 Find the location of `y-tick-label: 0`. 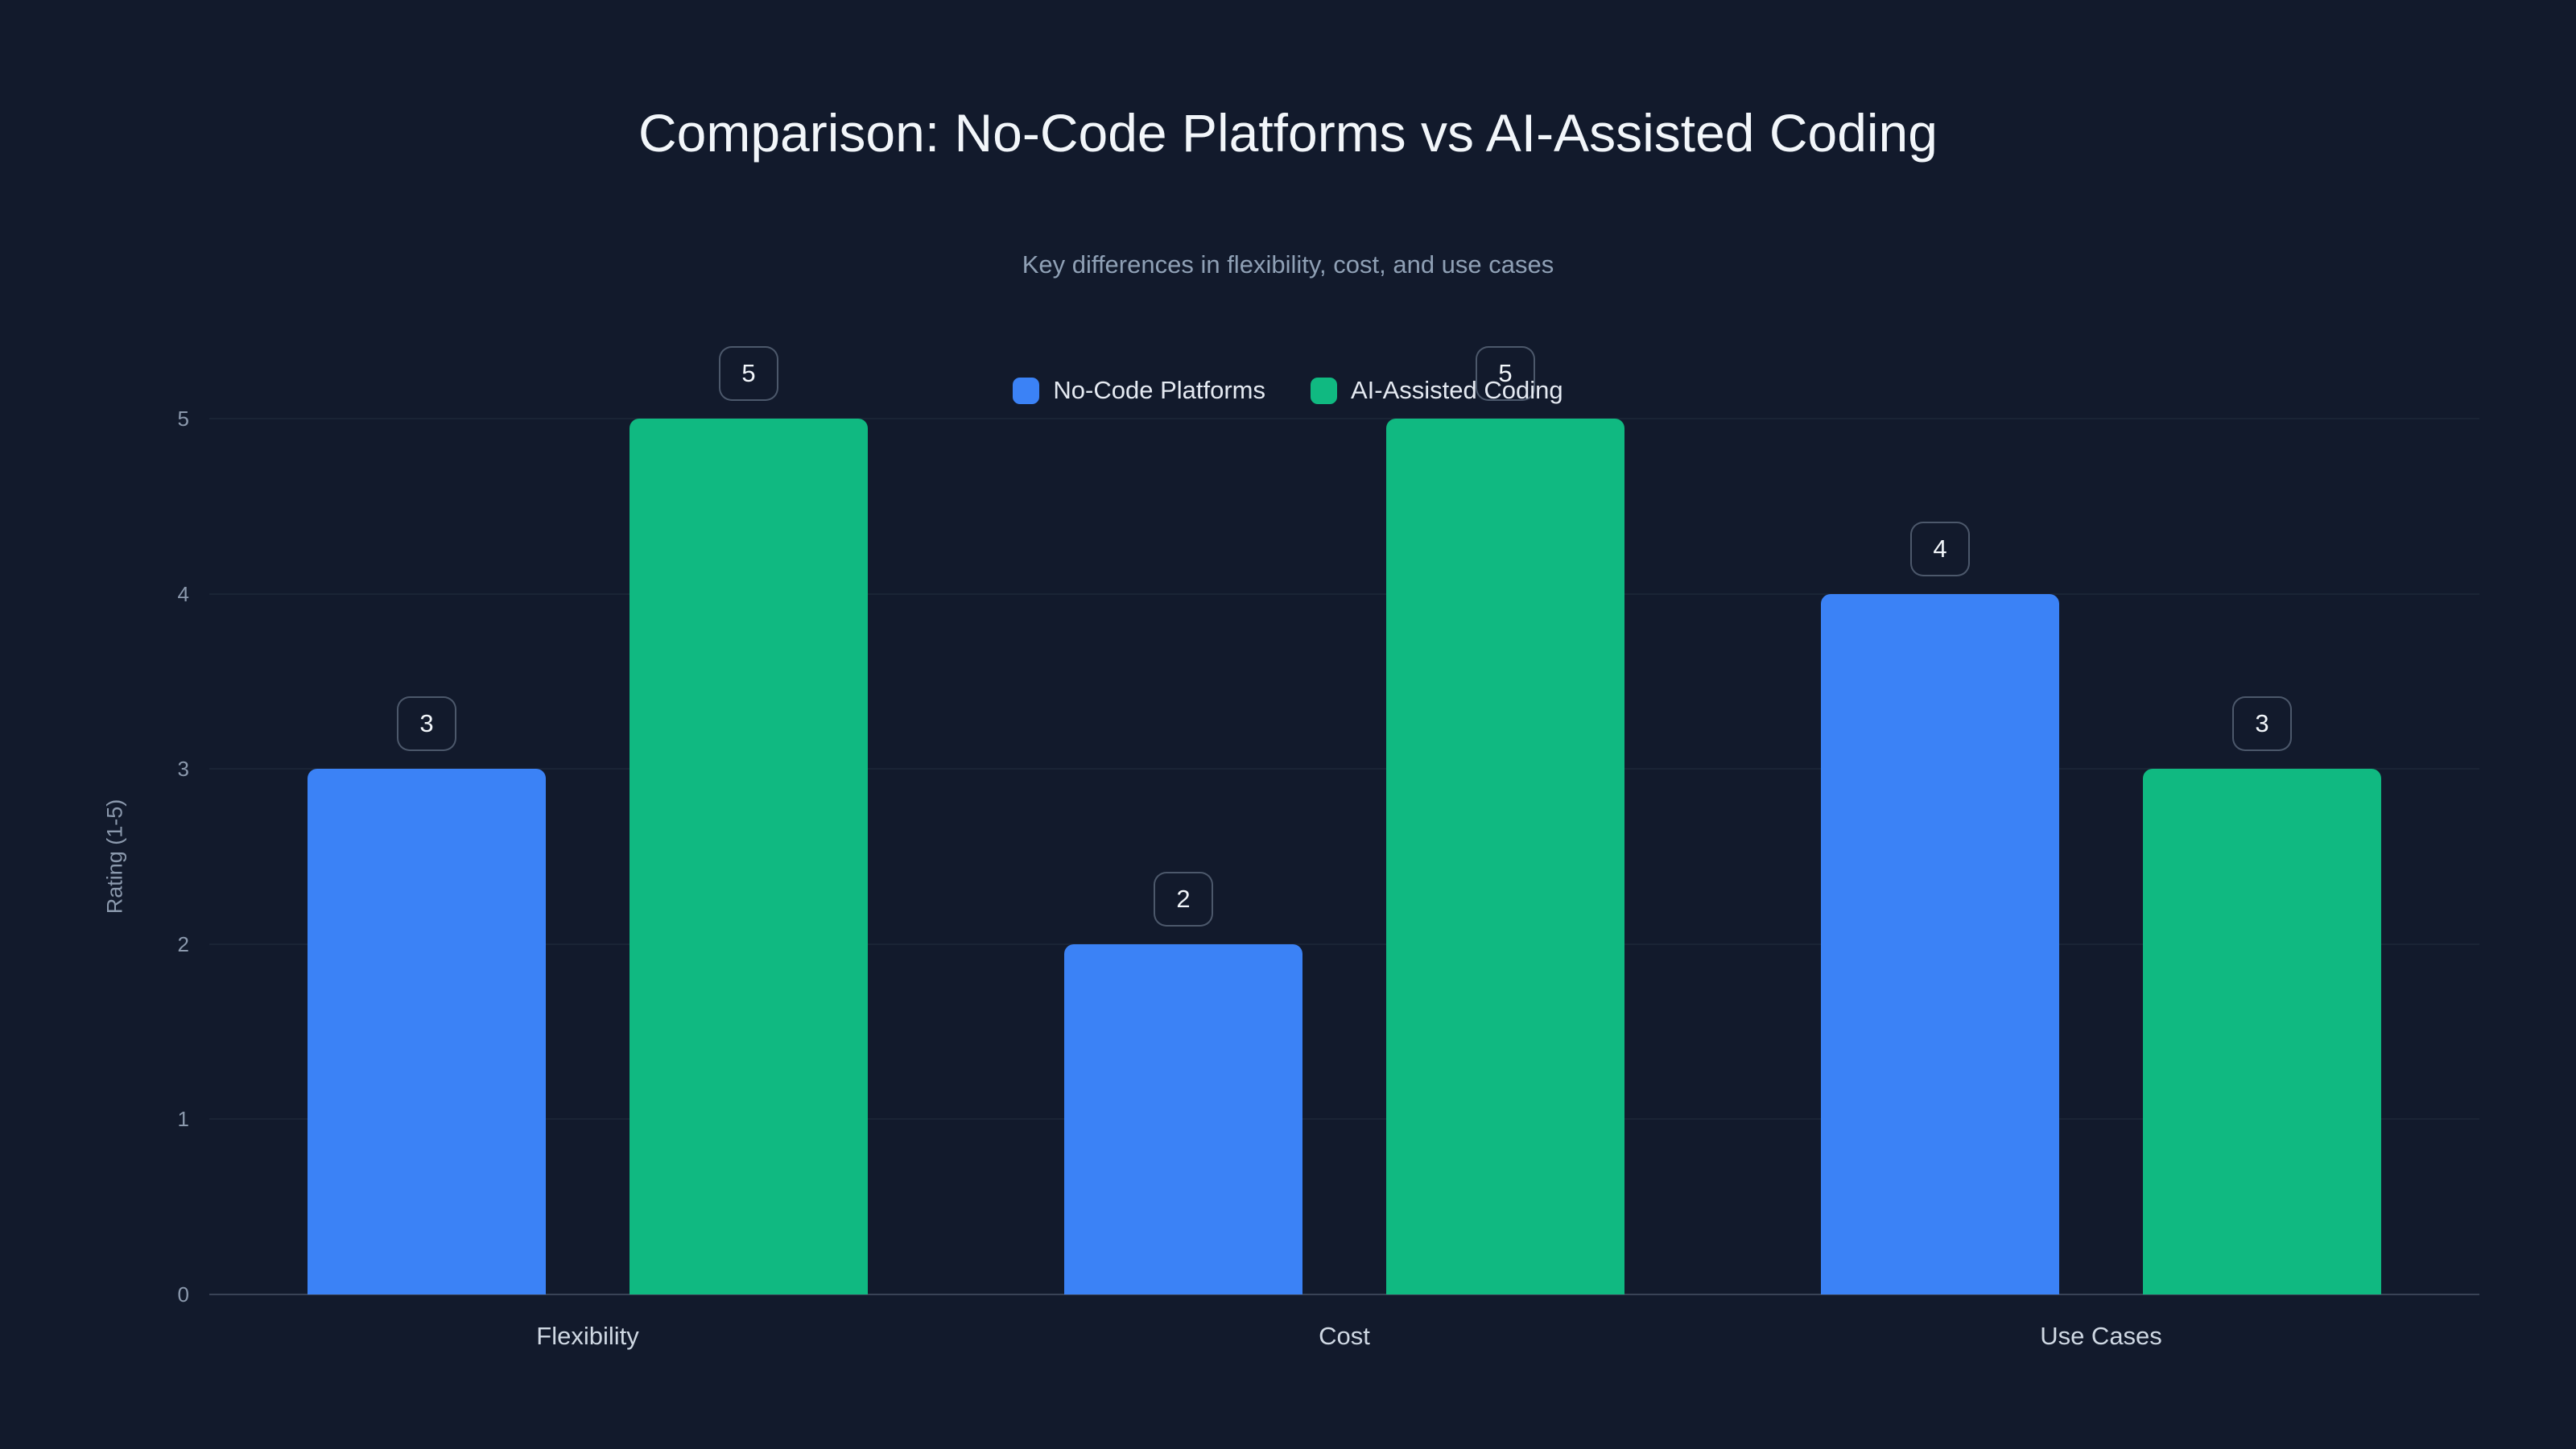

y-tick-label: 0 is located at coordinates (183, 1294).